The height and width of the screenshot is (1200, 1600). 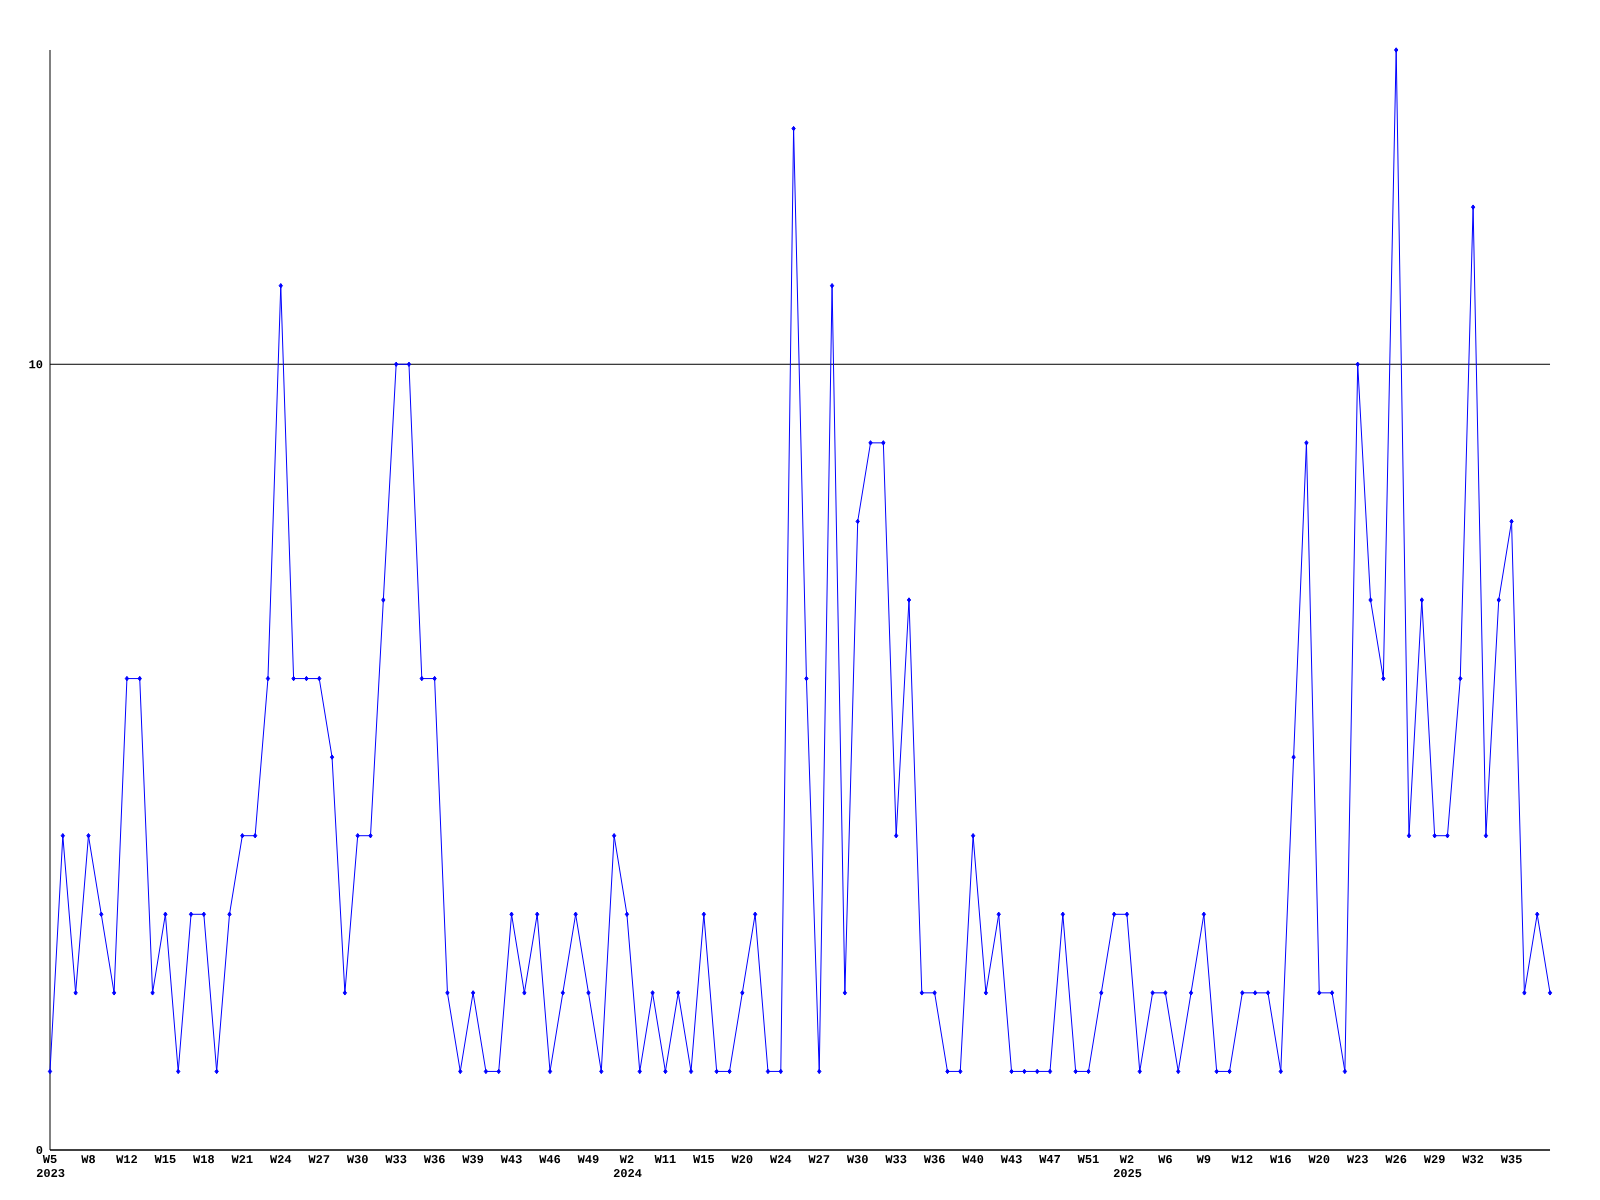 What do you see at coordinates (1434, 1159) in the screenshot?
I see `x-tick-label: W29` at bounding box center [1434, 1159].